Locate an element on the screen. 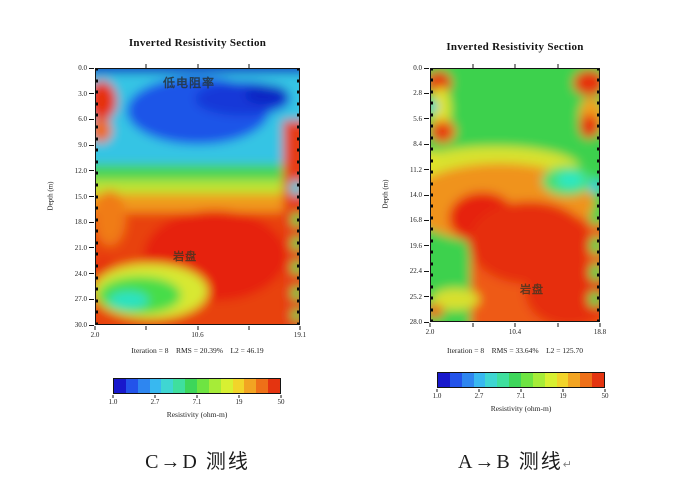  right-colorbar-label: Resistivity (ohm-m) is located at coordinates (521, 408).